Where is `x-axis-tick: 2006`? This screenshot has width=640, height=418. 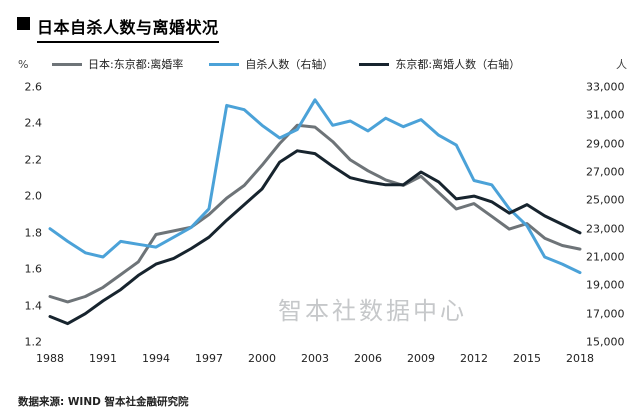 x-axis-tick: 2006 is located at coordinates (368, 358).